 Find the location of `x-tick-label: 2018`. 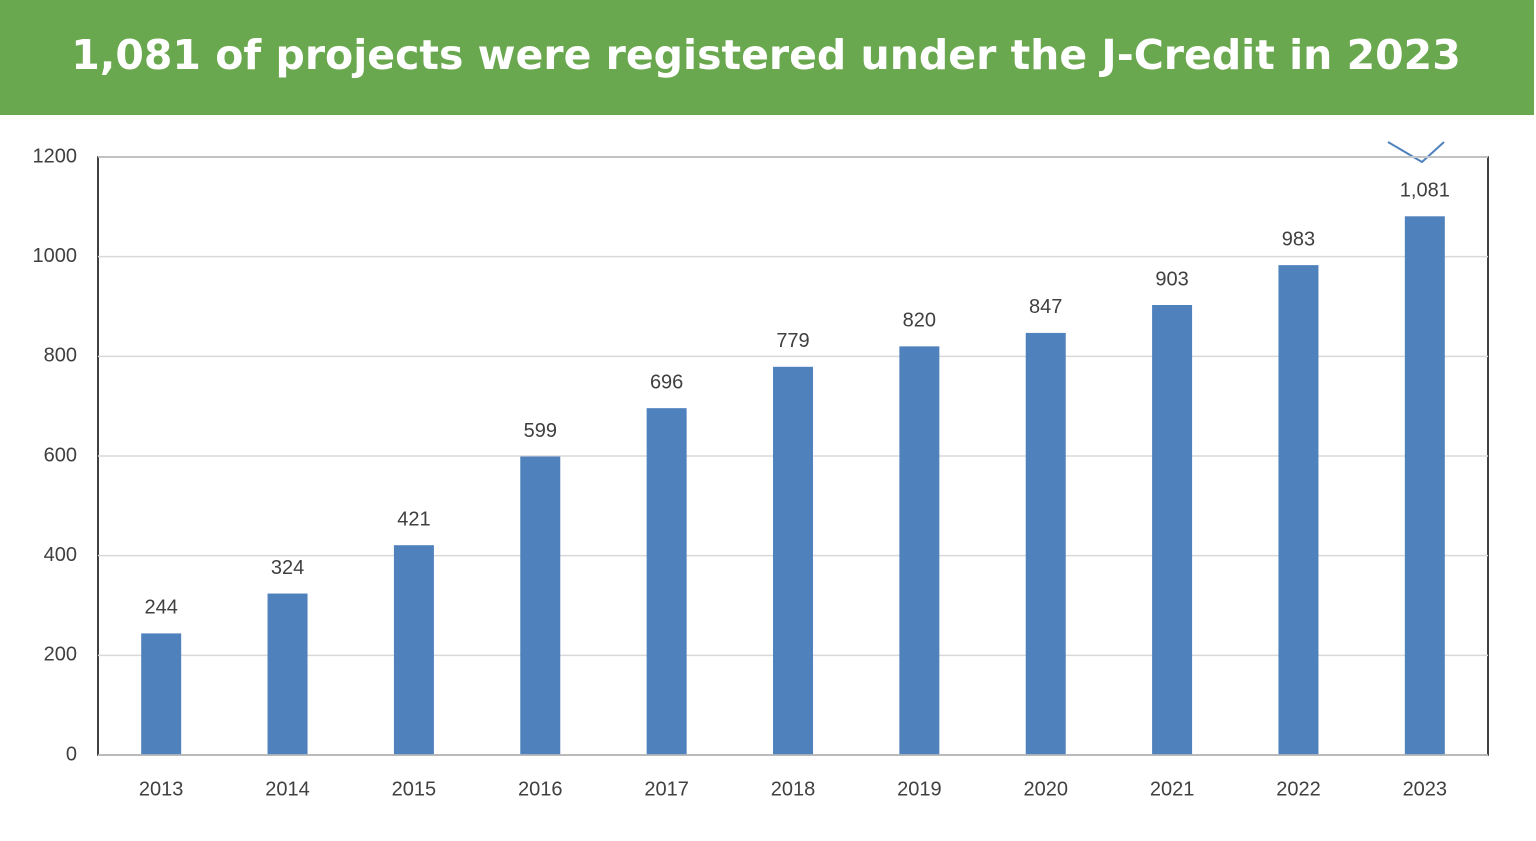

x-tick-label: 2018 is located at coordinates (793, 789).